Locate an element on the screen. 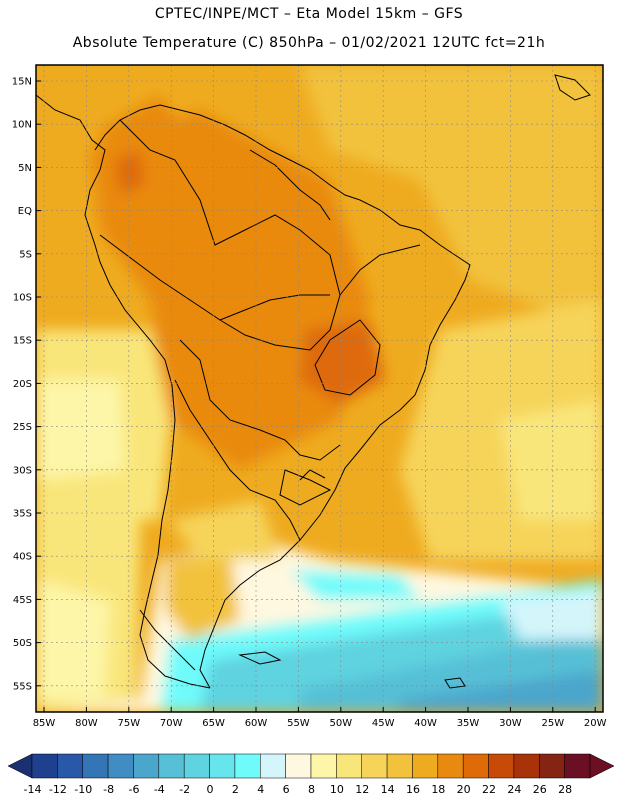 The width and height of the screenshot is (618, 800). lon-label: 85W is located at coordinates (44, 723).